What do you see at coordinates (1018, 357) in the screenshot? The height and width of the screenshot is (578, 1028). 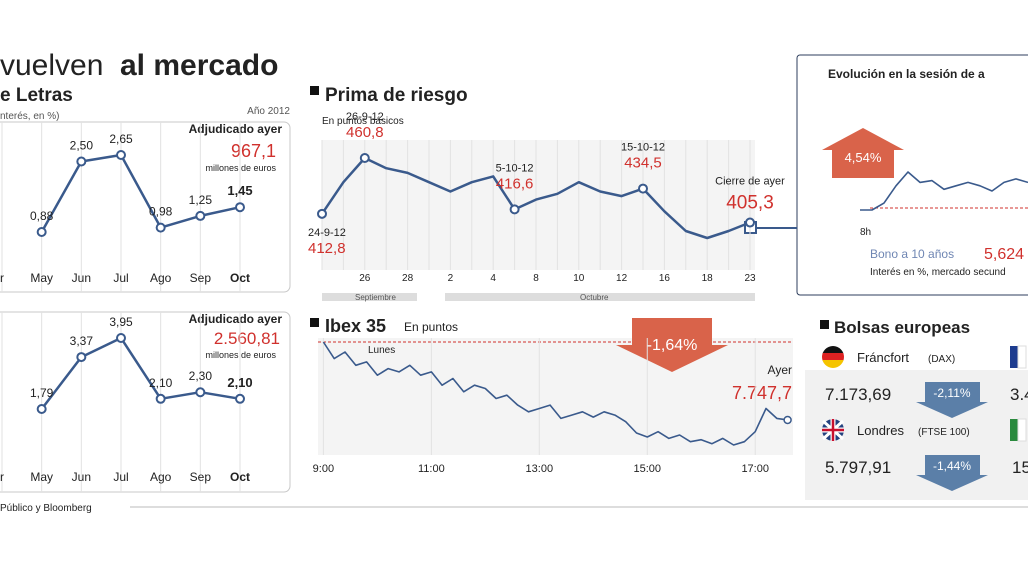 I see `flag-fr` at bounding box center [1018, 357].